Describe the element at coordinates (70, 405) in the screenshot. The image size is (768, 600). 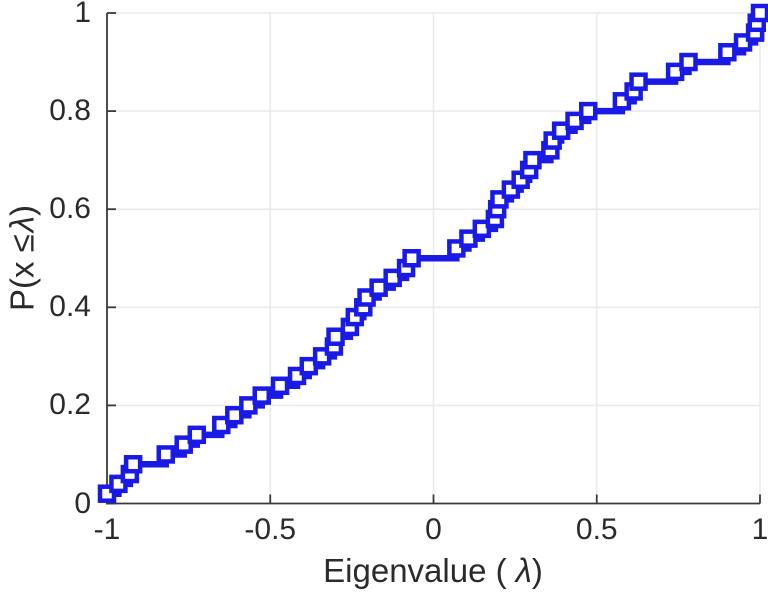
I see `y-tick-label: 0.2` at that location.